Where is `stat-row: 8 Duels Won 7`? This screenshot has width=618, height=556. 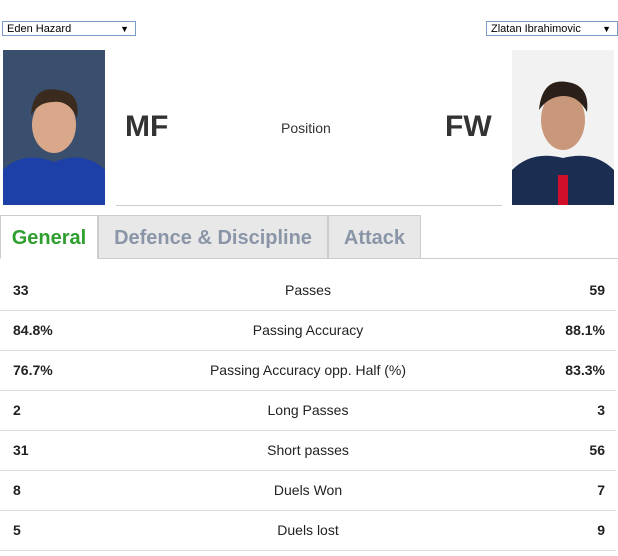 stat-row: 8 Duels Won 7 is located at coordinates (308, 490).